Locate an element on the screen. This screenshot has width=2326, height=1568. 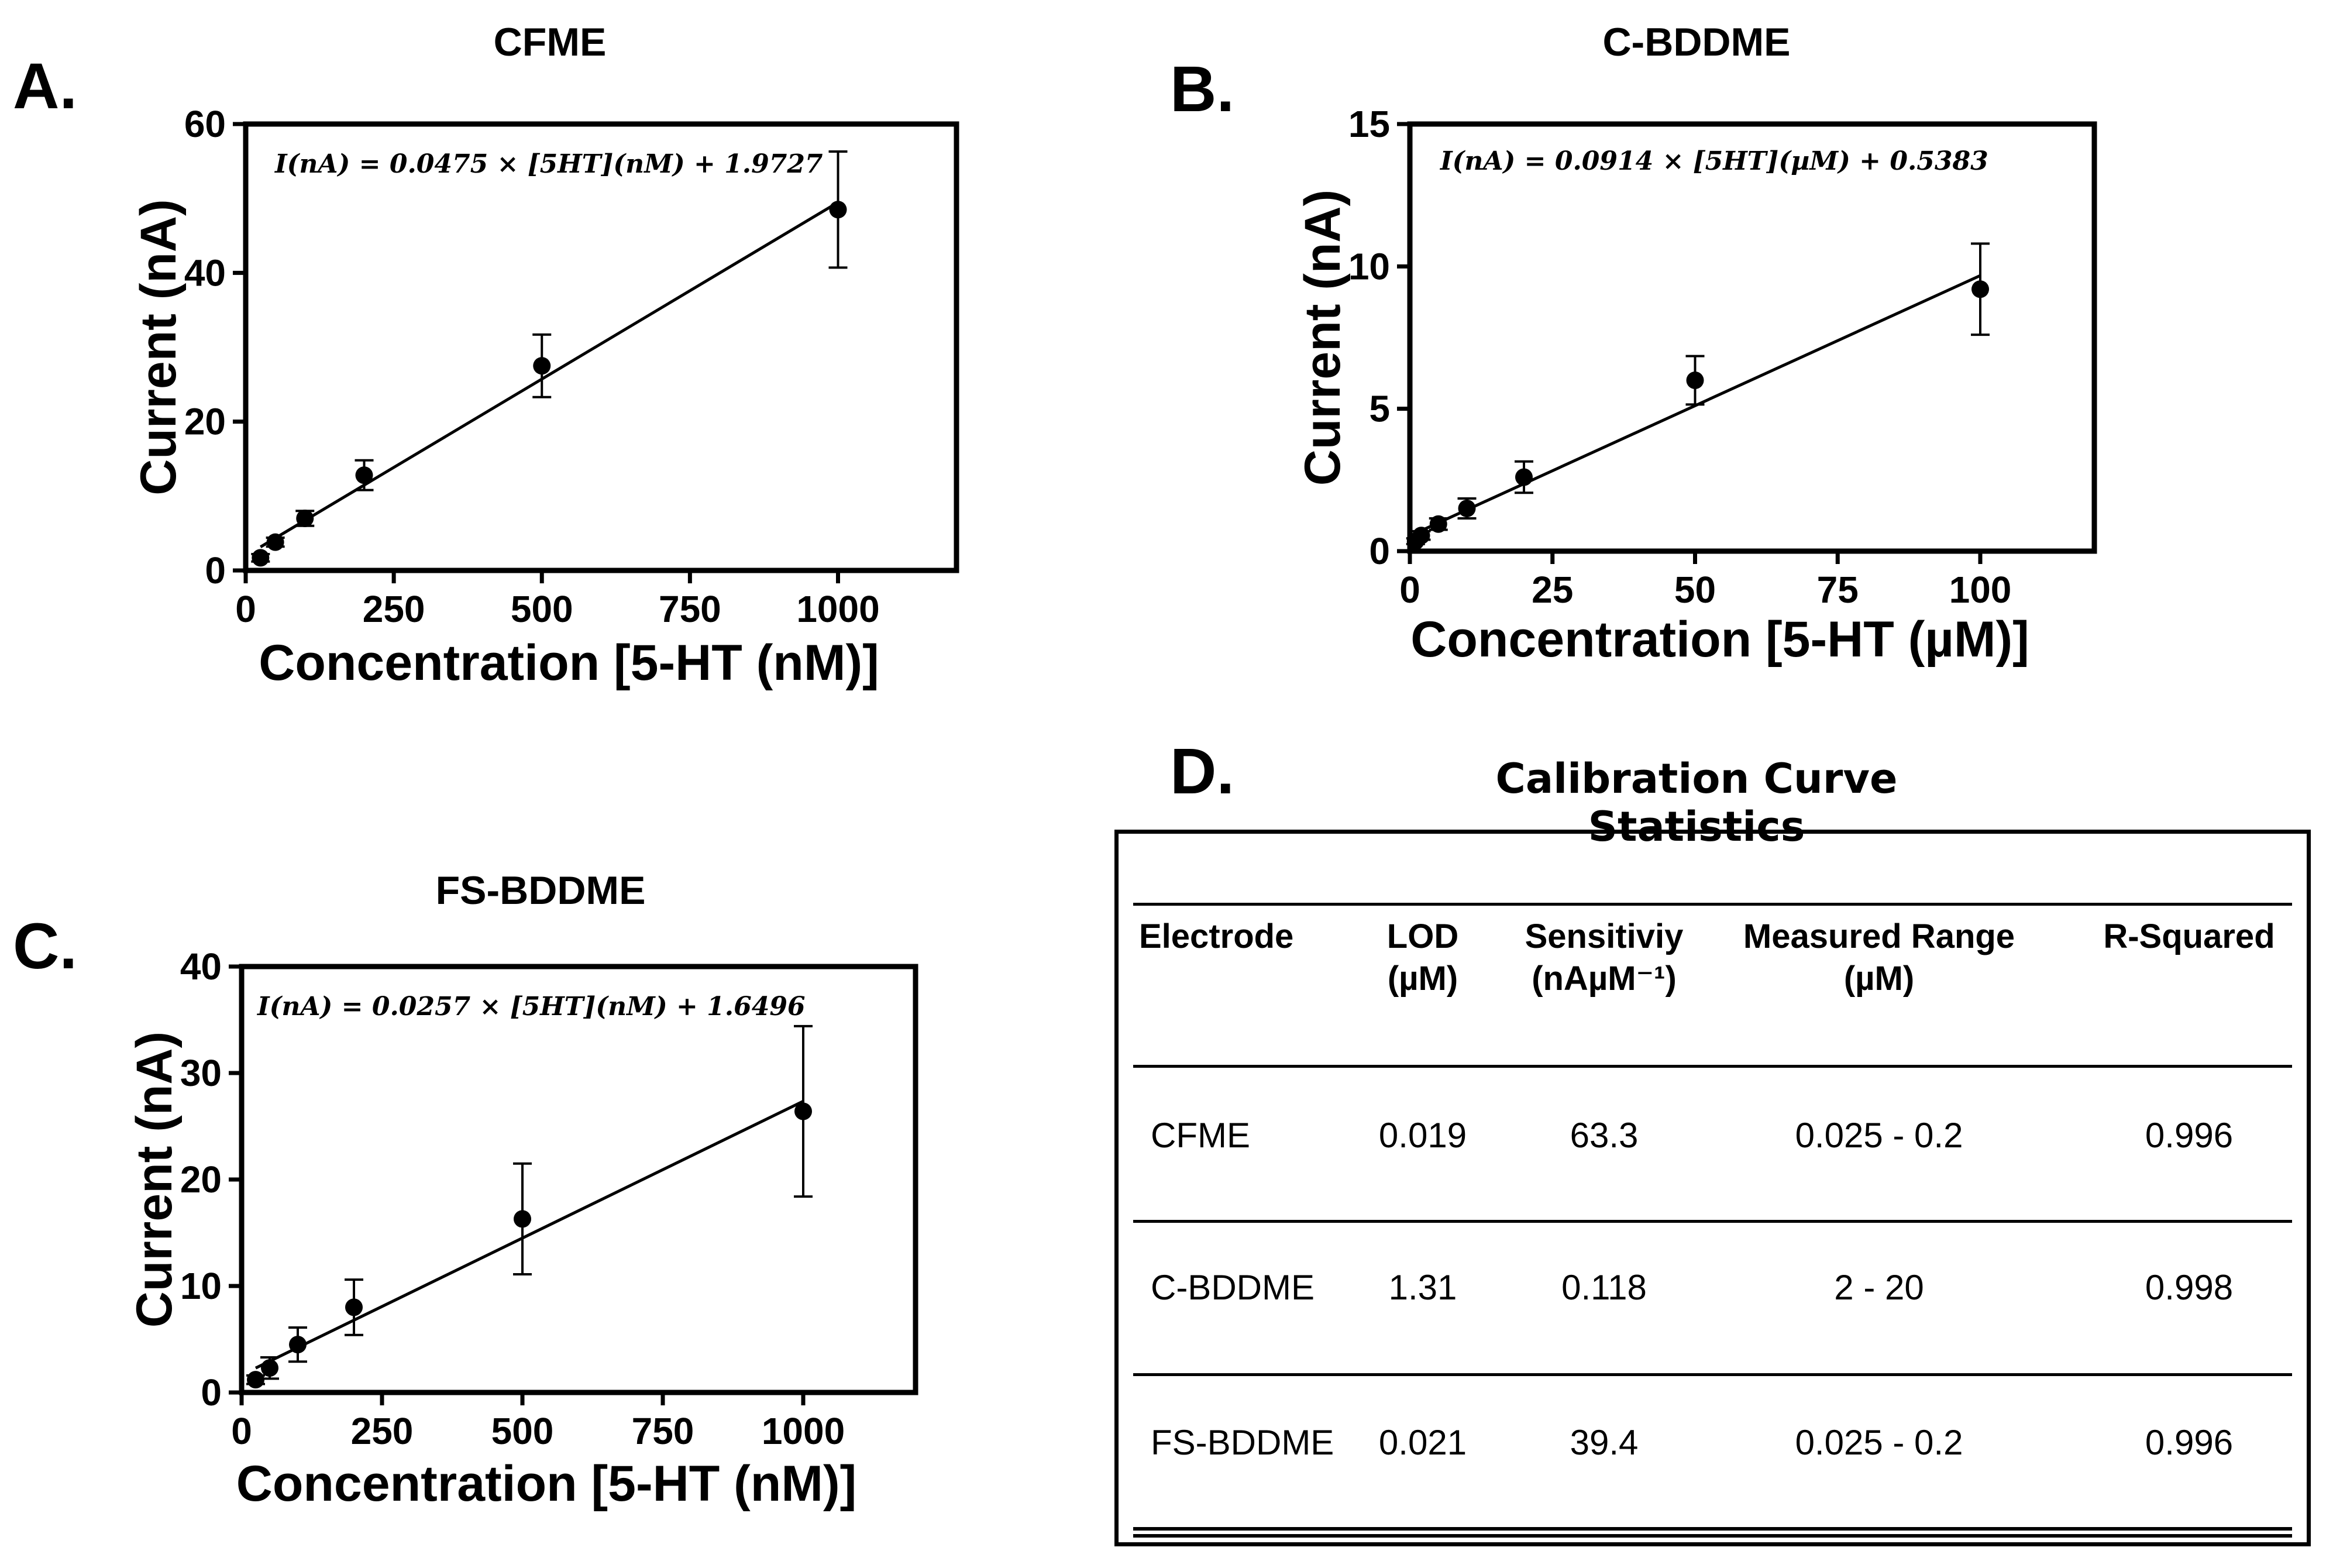
chart-title: C-BDDME is located at coordinates (1696, 42).